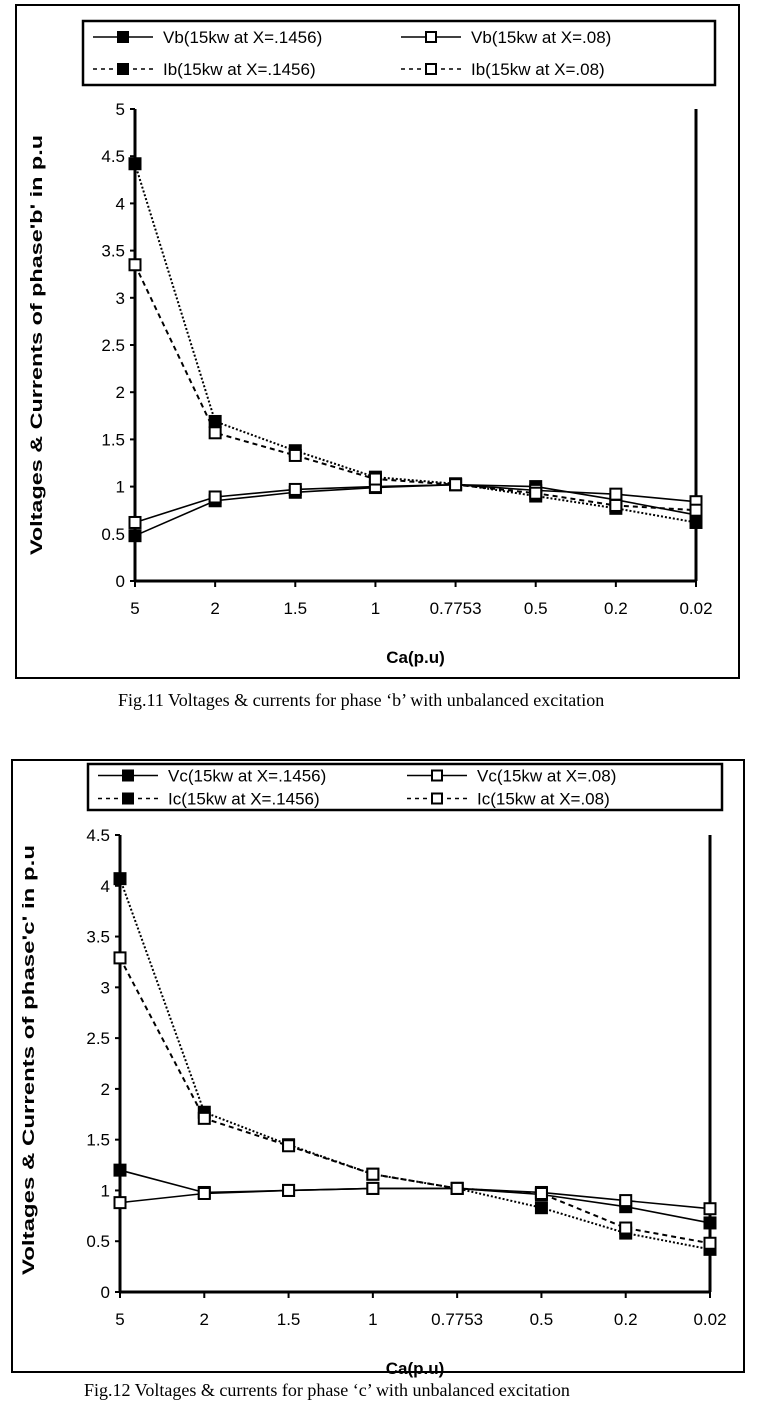  I want to click on legend-entry-label: Ic(15kw at X=.1456), so click(244, 799).